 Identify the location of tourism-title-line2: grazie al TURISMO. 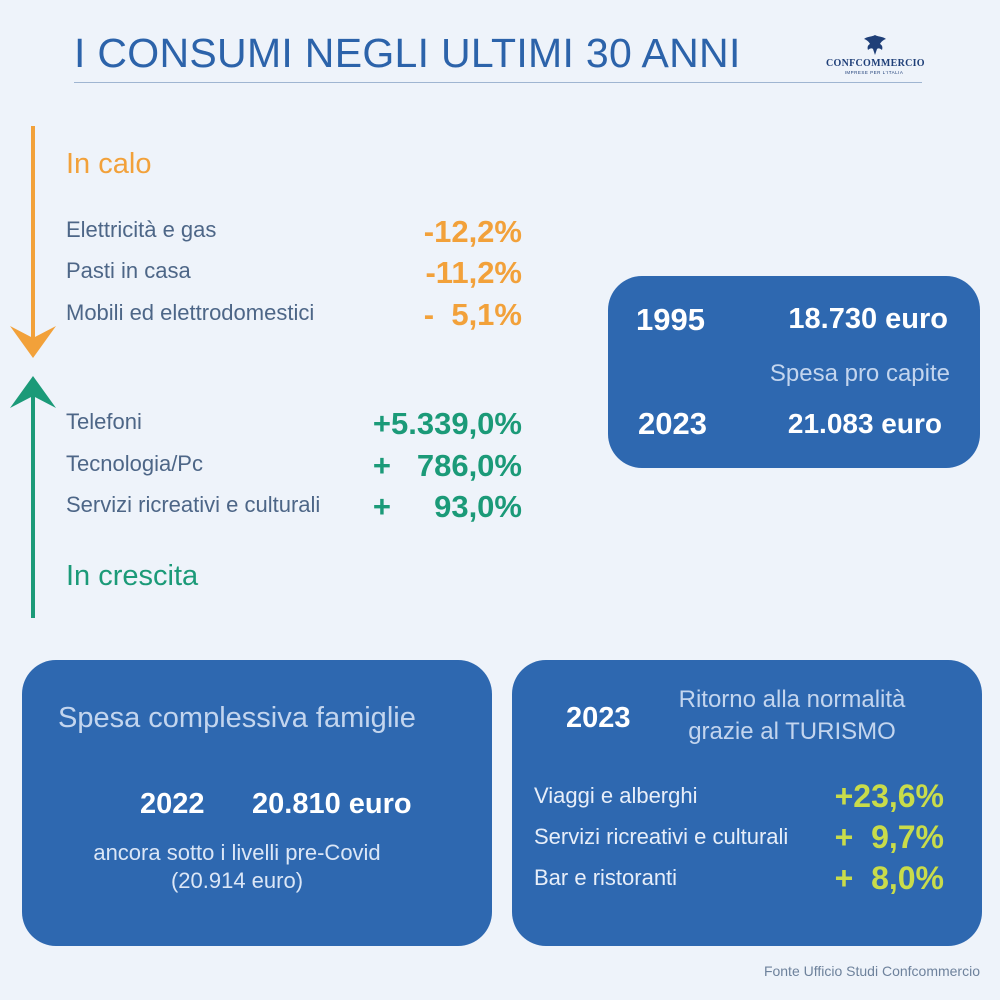
(792, 731).